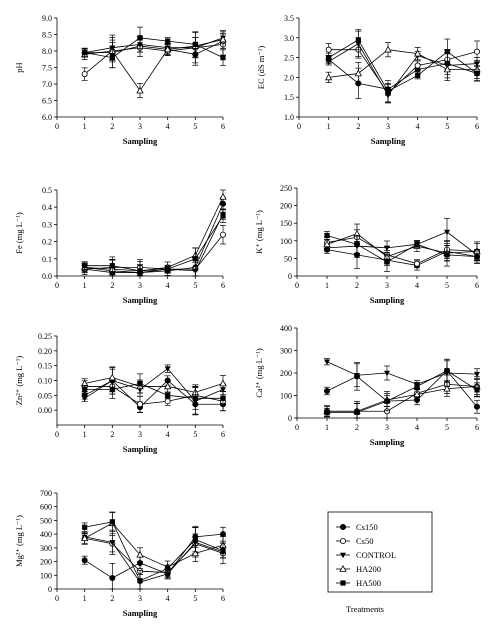  Describe the element at coordinates (342, 527) in the screenshot. I see `legend-marker-cs150` at that location.